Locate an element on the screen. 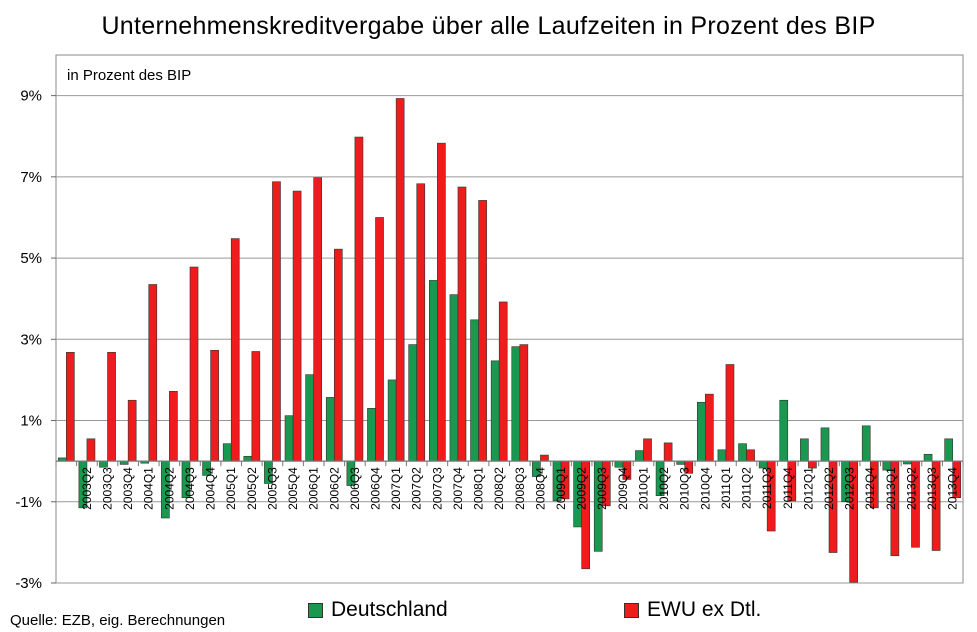  x-tick-label: 2013Q3 is located at coordinates (932, 488).